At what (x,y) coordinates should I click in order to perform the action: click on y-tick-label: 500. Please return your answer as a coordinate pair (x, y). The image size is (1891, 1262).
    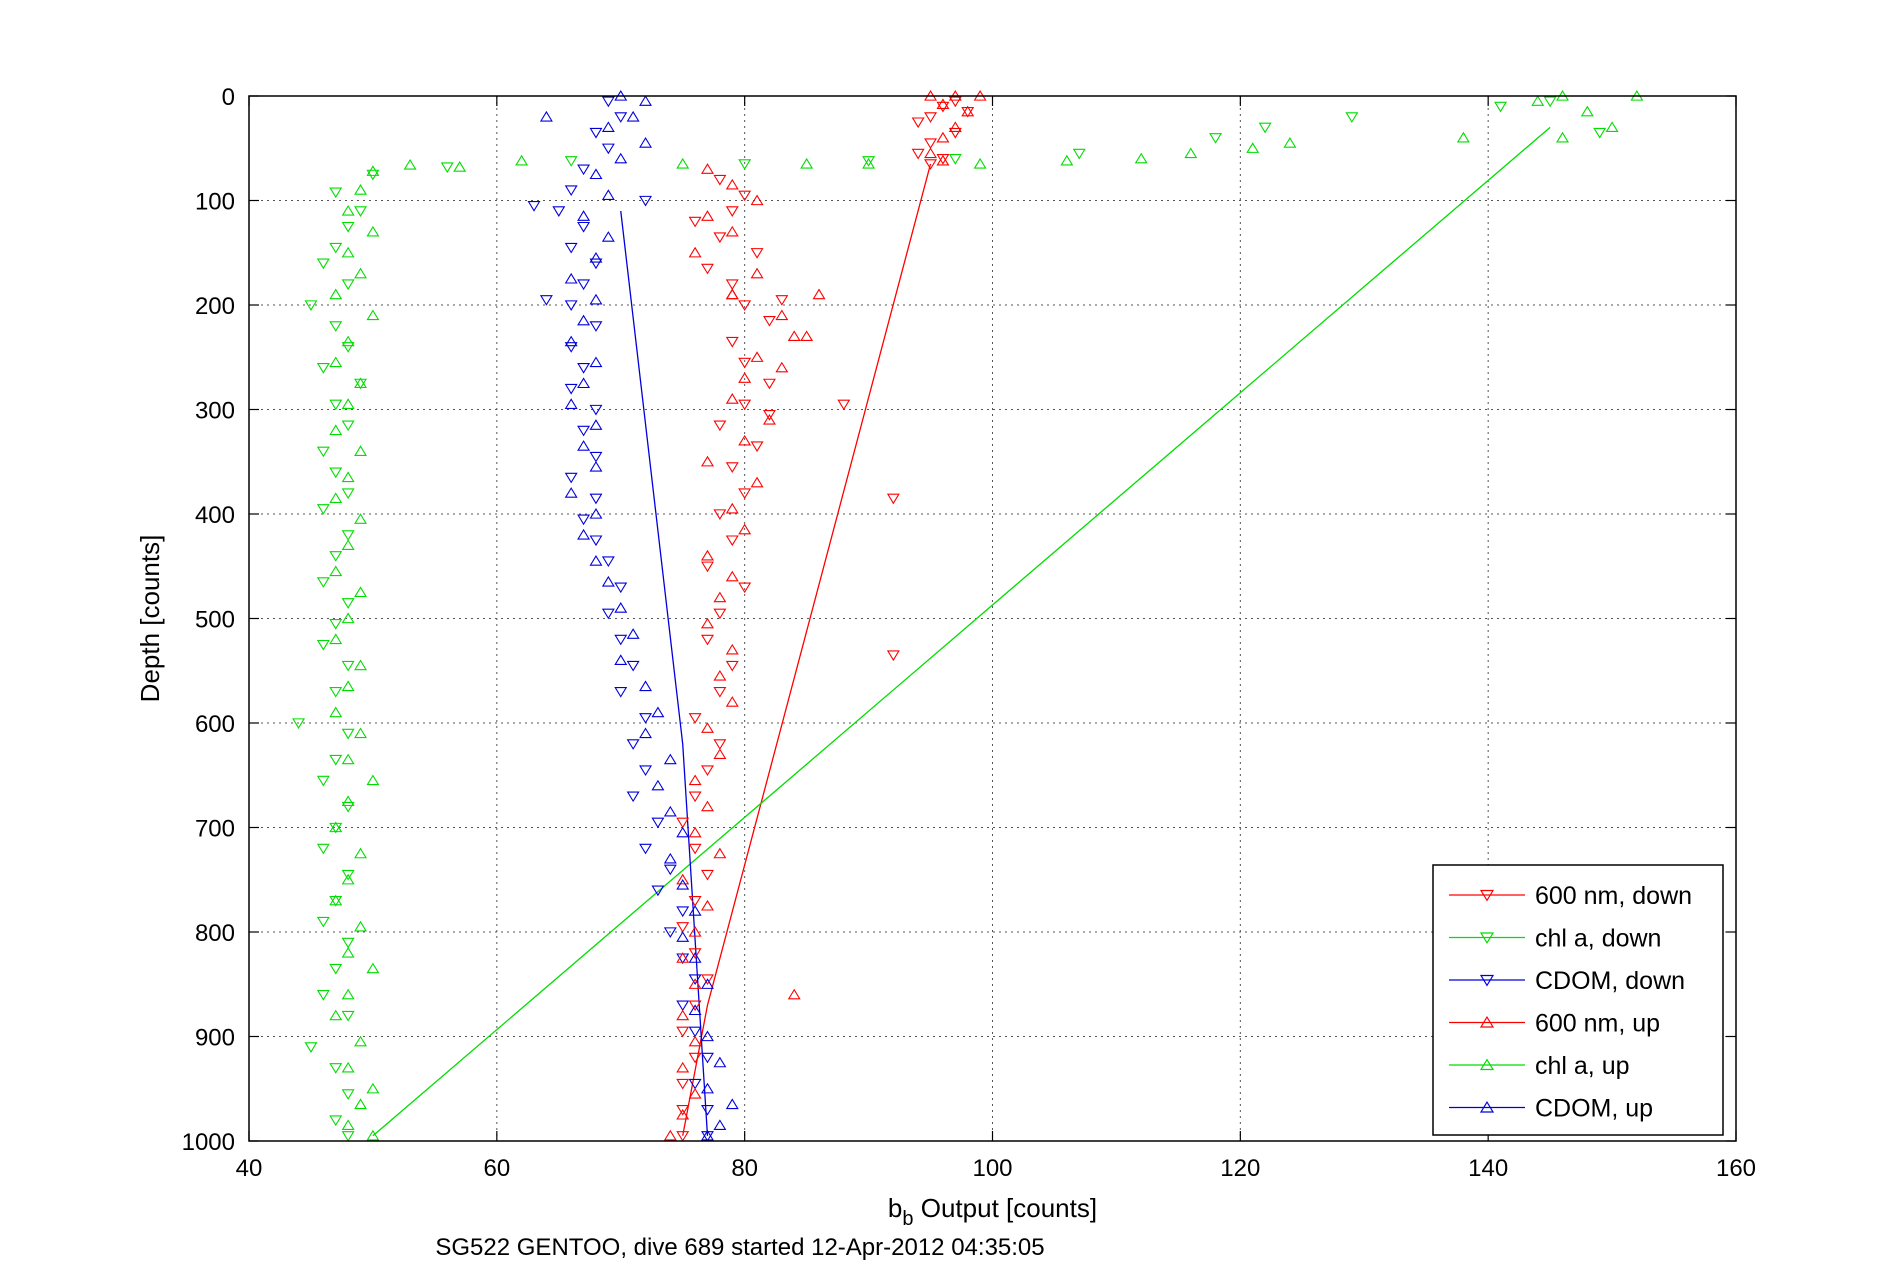
    Looking at the image, I should click on (215, 620).